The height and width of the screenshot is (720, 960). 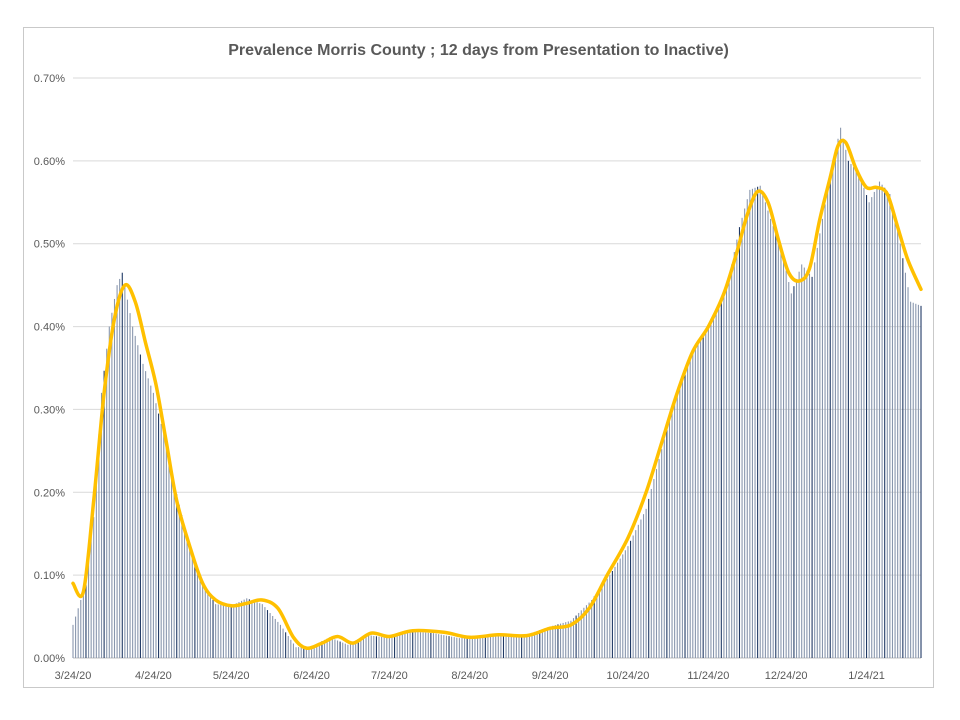 What do you see at coordinates (49, 410) in the screenshot?
I see `y-tick-label: 0.30%` at bounding box center [49, 410].